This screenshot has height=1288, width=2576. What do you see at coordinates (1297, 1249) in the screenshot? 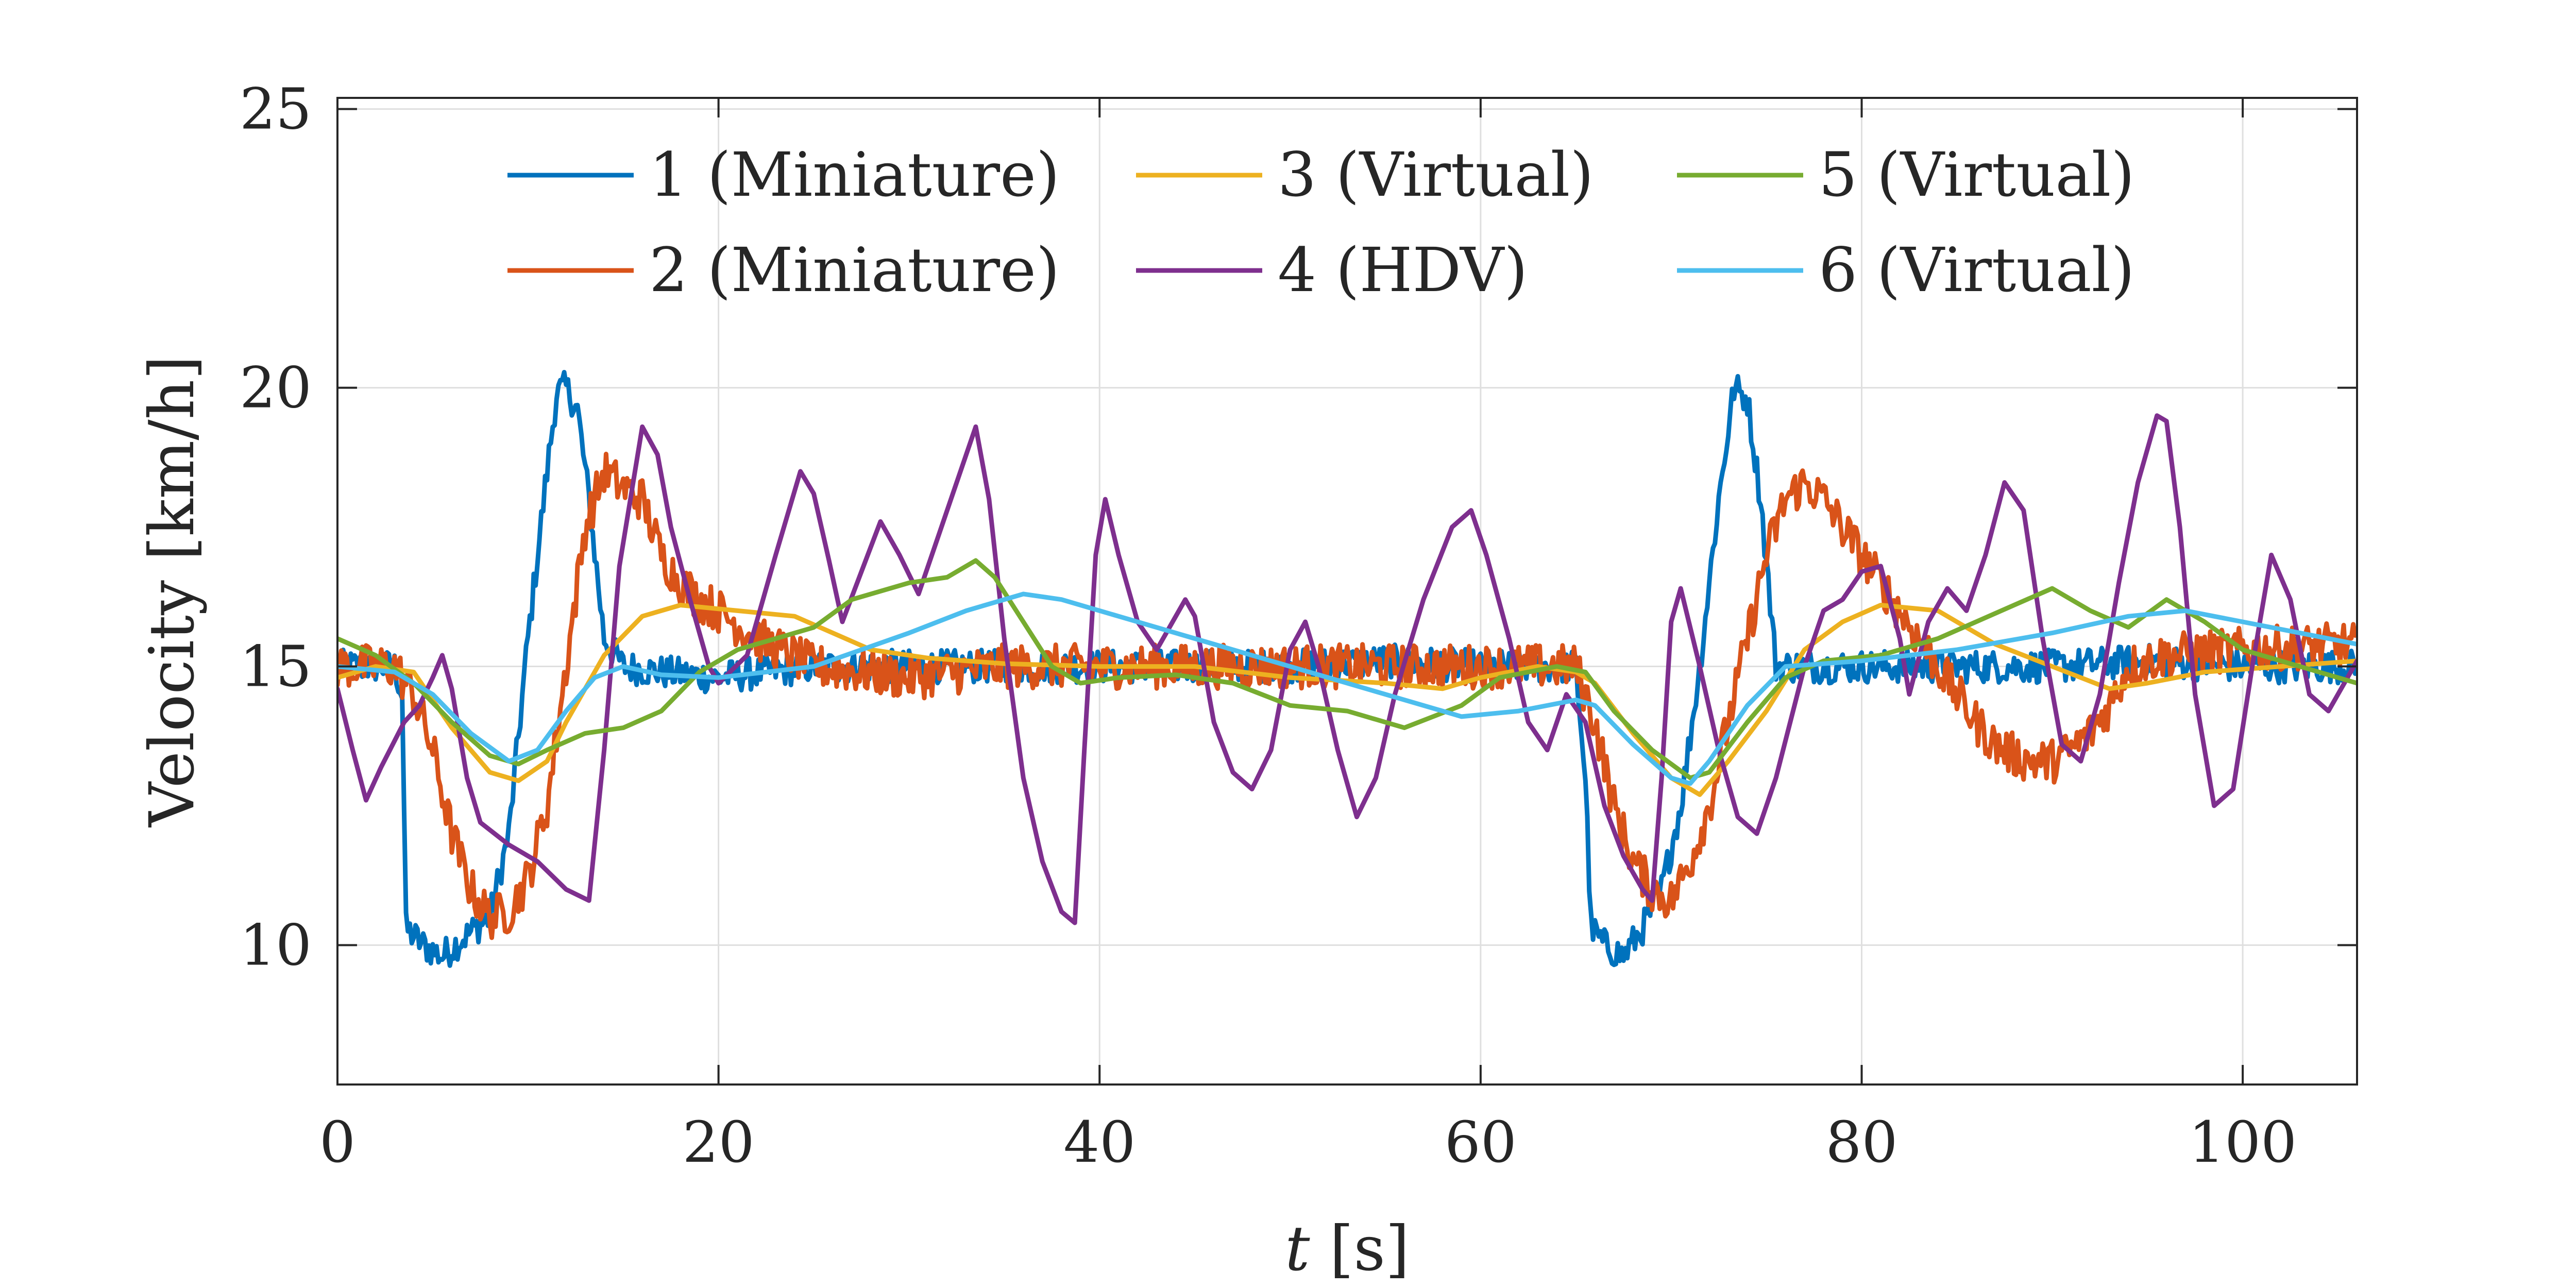
I see `x-axis-variable: t` at bounding box center [1297, 1249].